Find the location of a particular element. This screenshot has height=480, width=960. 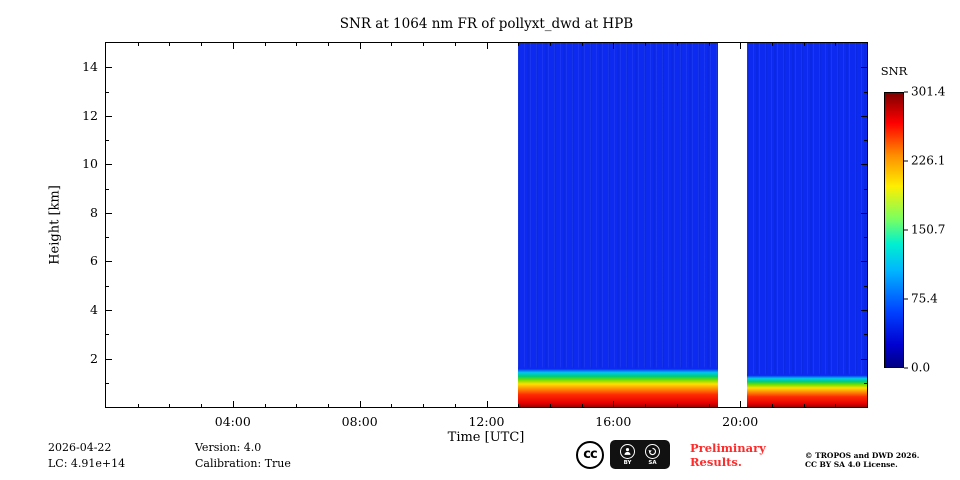

cc-by-person-icon is located at coordinates (627, 451).